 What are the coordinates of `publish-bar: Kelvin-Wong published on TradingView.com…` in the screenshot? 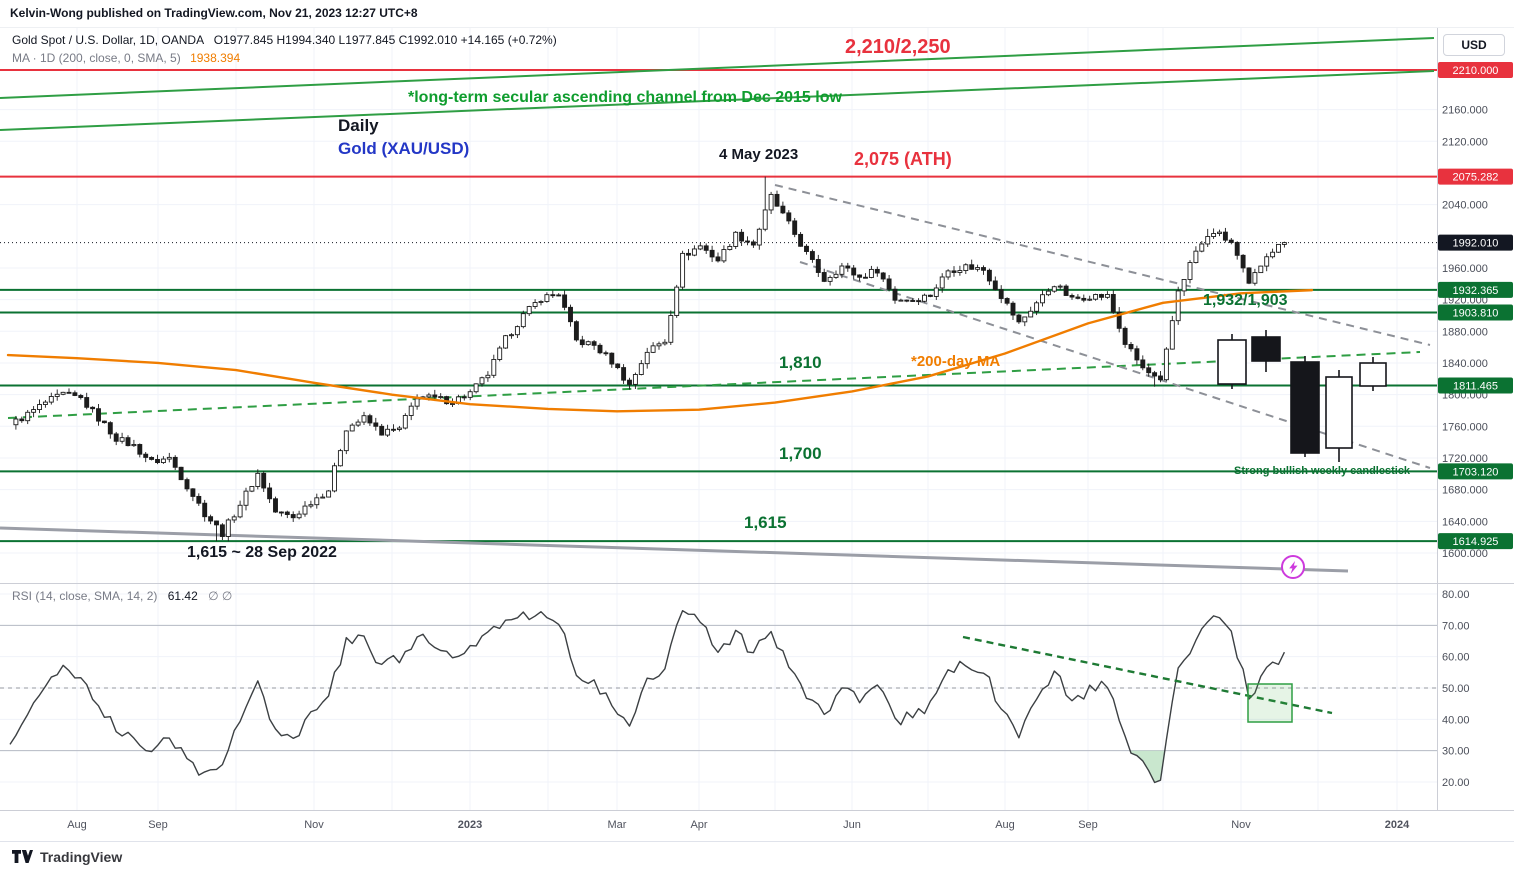 It's located at (757, 14).